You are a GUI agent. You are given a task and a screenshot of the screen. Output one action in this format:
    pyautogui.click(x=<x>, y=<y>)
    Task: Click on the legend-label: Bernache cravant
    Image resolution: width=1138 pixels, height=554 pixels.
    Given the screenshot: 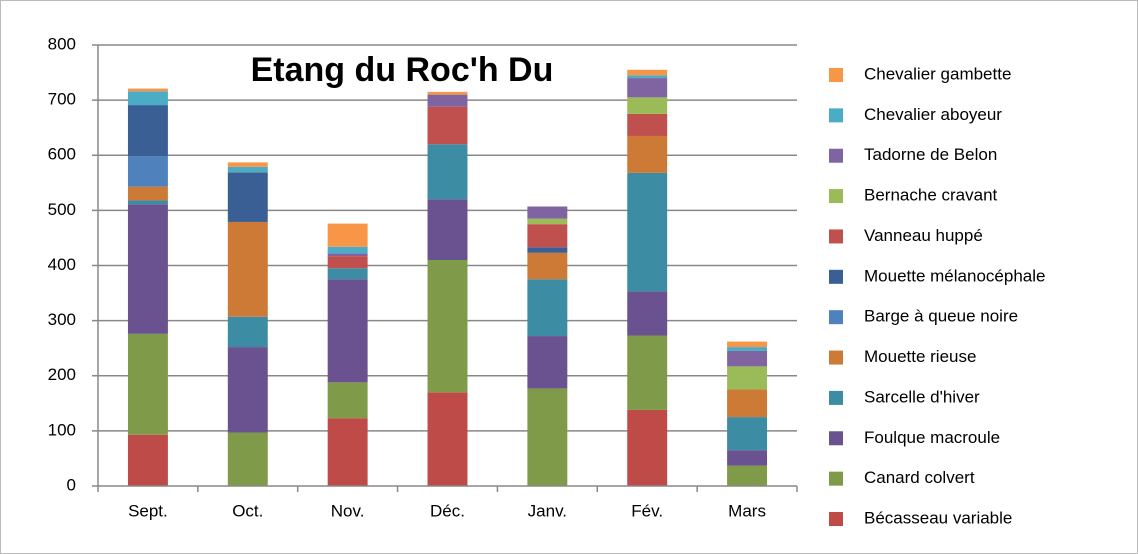 What is the action you would take?
    pyautogui.click(x=931, y=195)
    